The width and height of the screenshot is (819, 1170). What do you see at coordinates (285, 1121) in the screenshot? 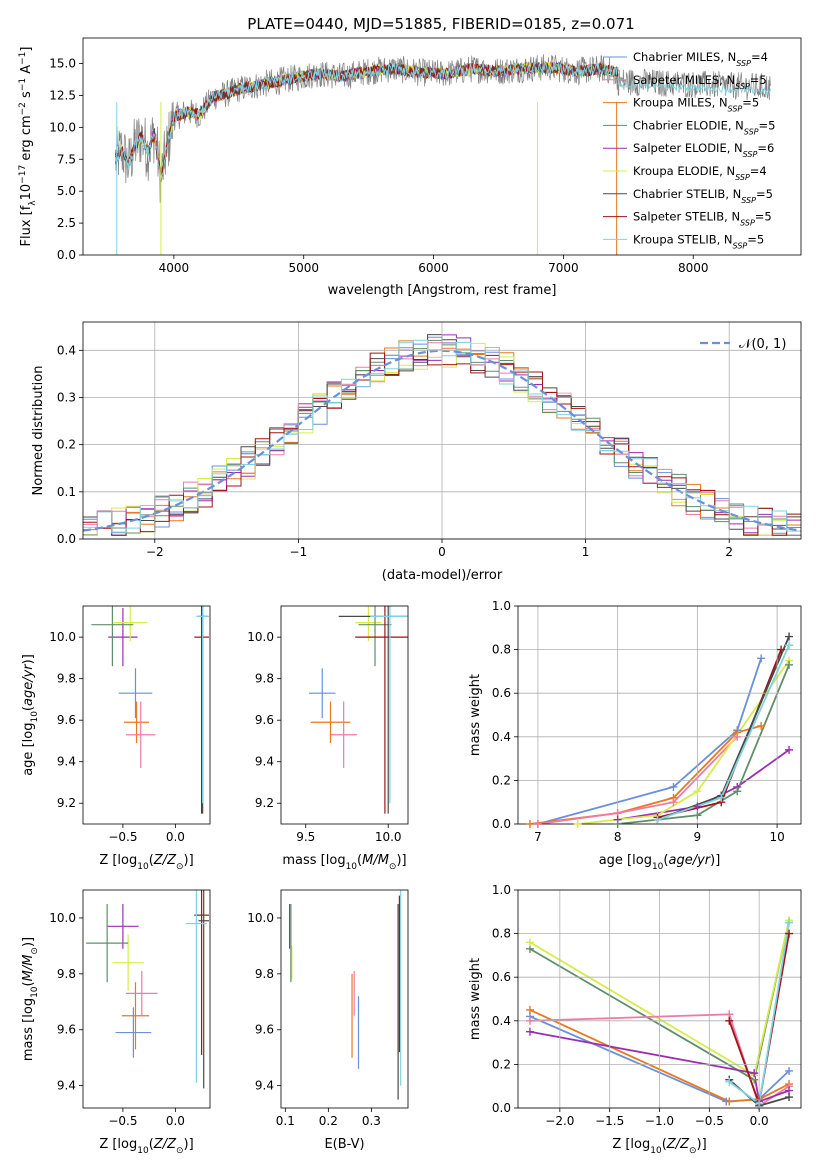
I see `x-tick-label: 0.1` at bounding box center [285, 1121].